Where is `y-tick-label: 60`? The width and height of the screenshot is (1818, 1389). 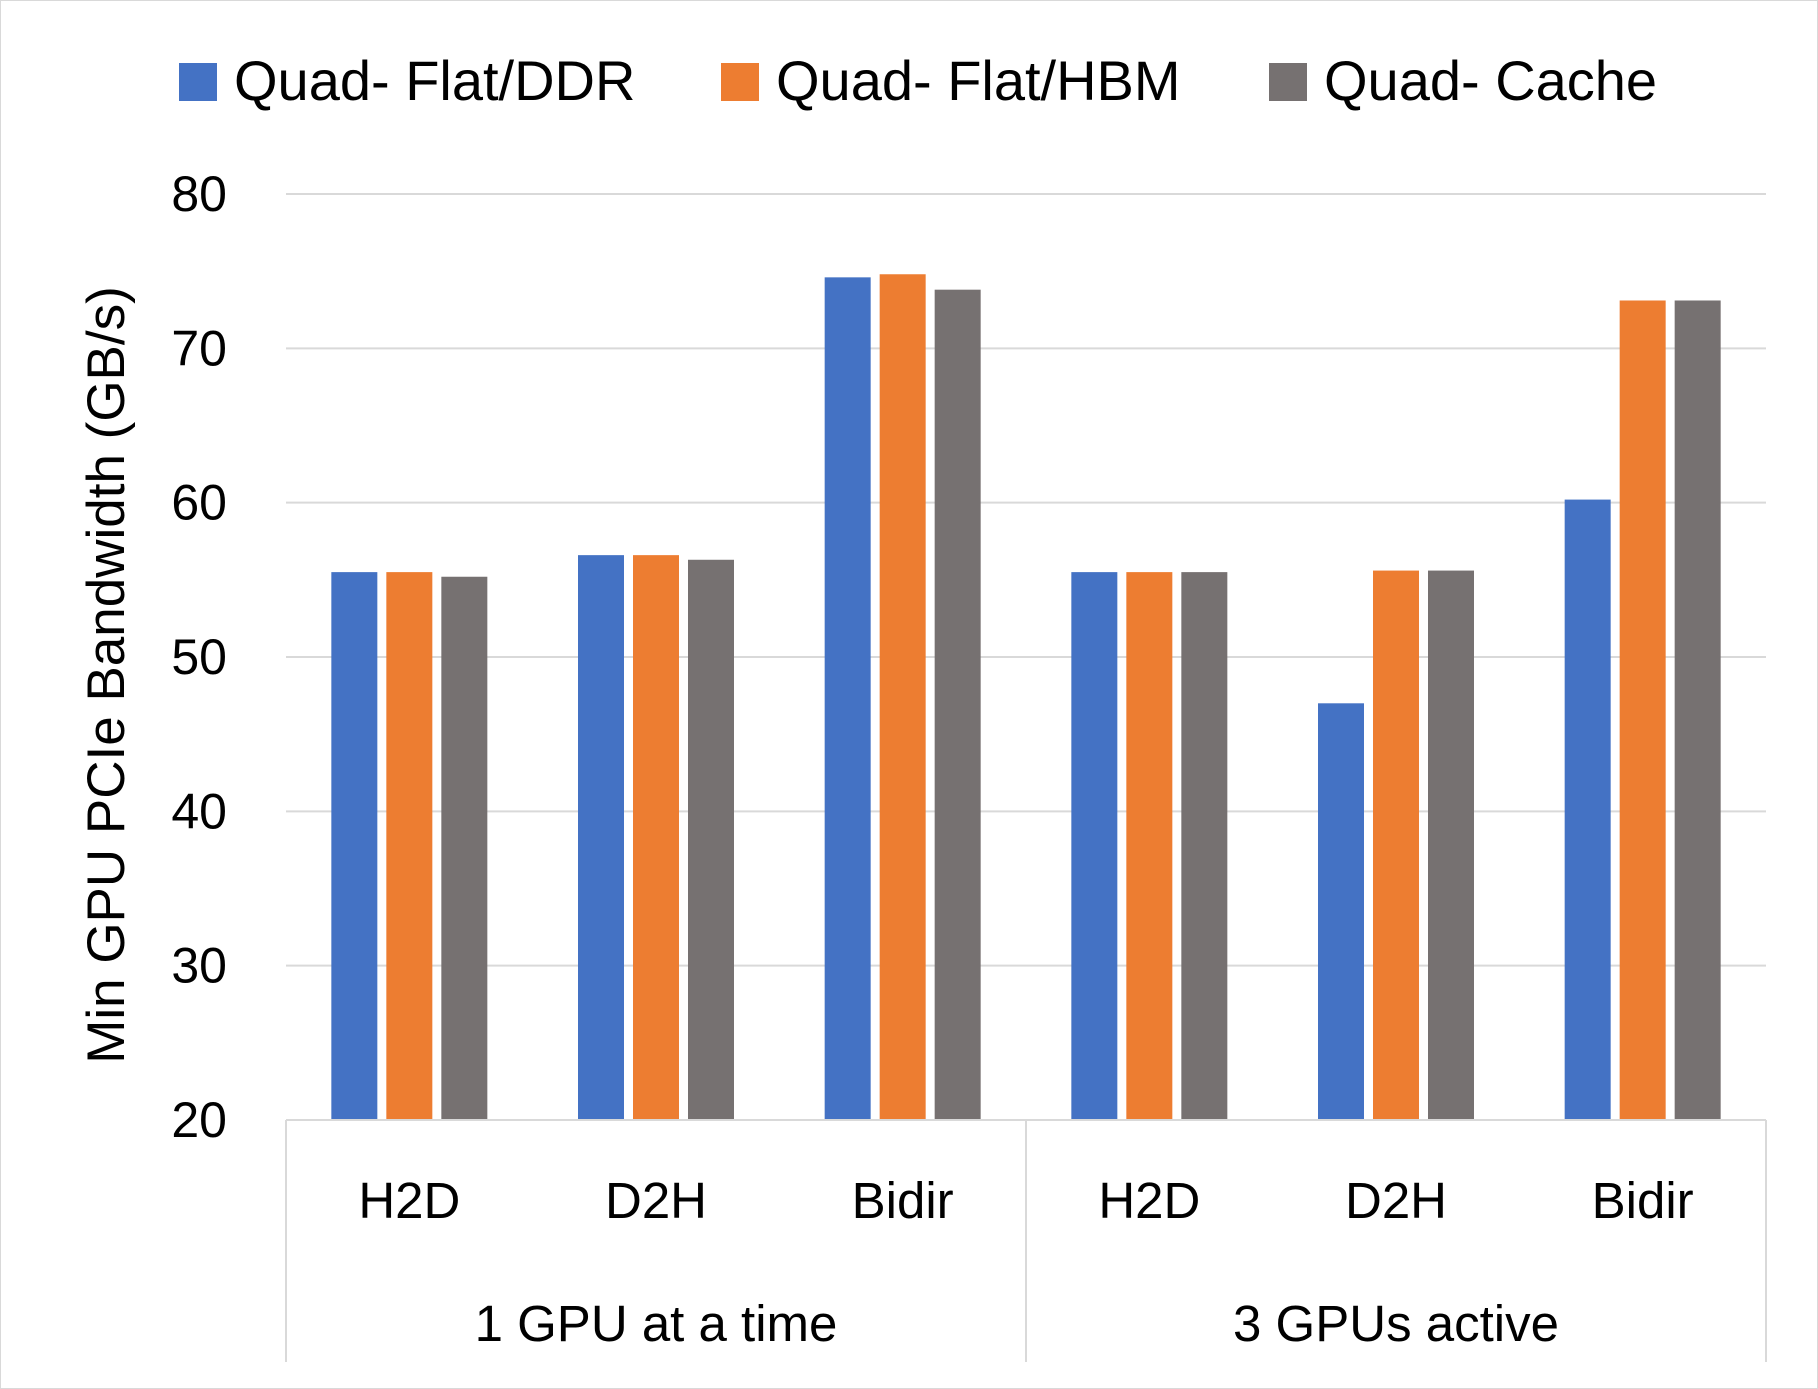 y-tick-label: 60 is located at coordinates (199, 503).